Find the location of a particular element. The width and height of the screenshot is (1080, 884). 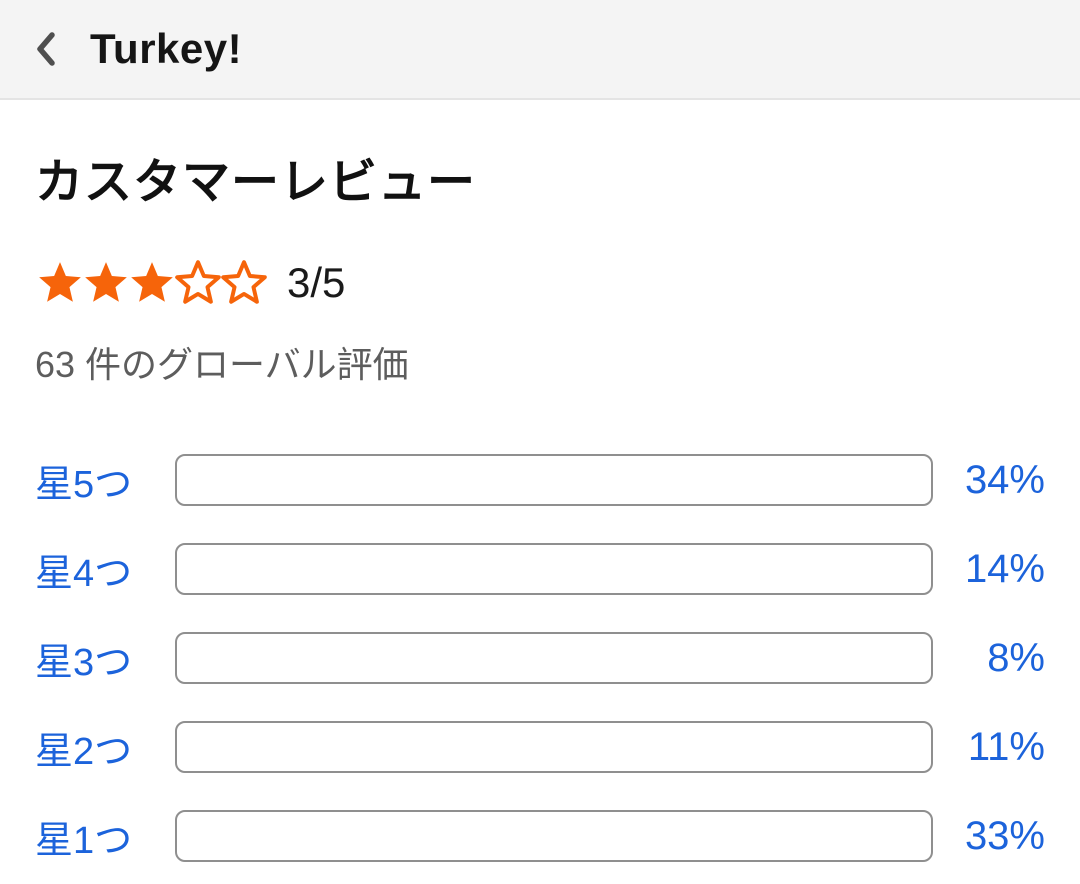

back-button is located at coordinates (54, 49).